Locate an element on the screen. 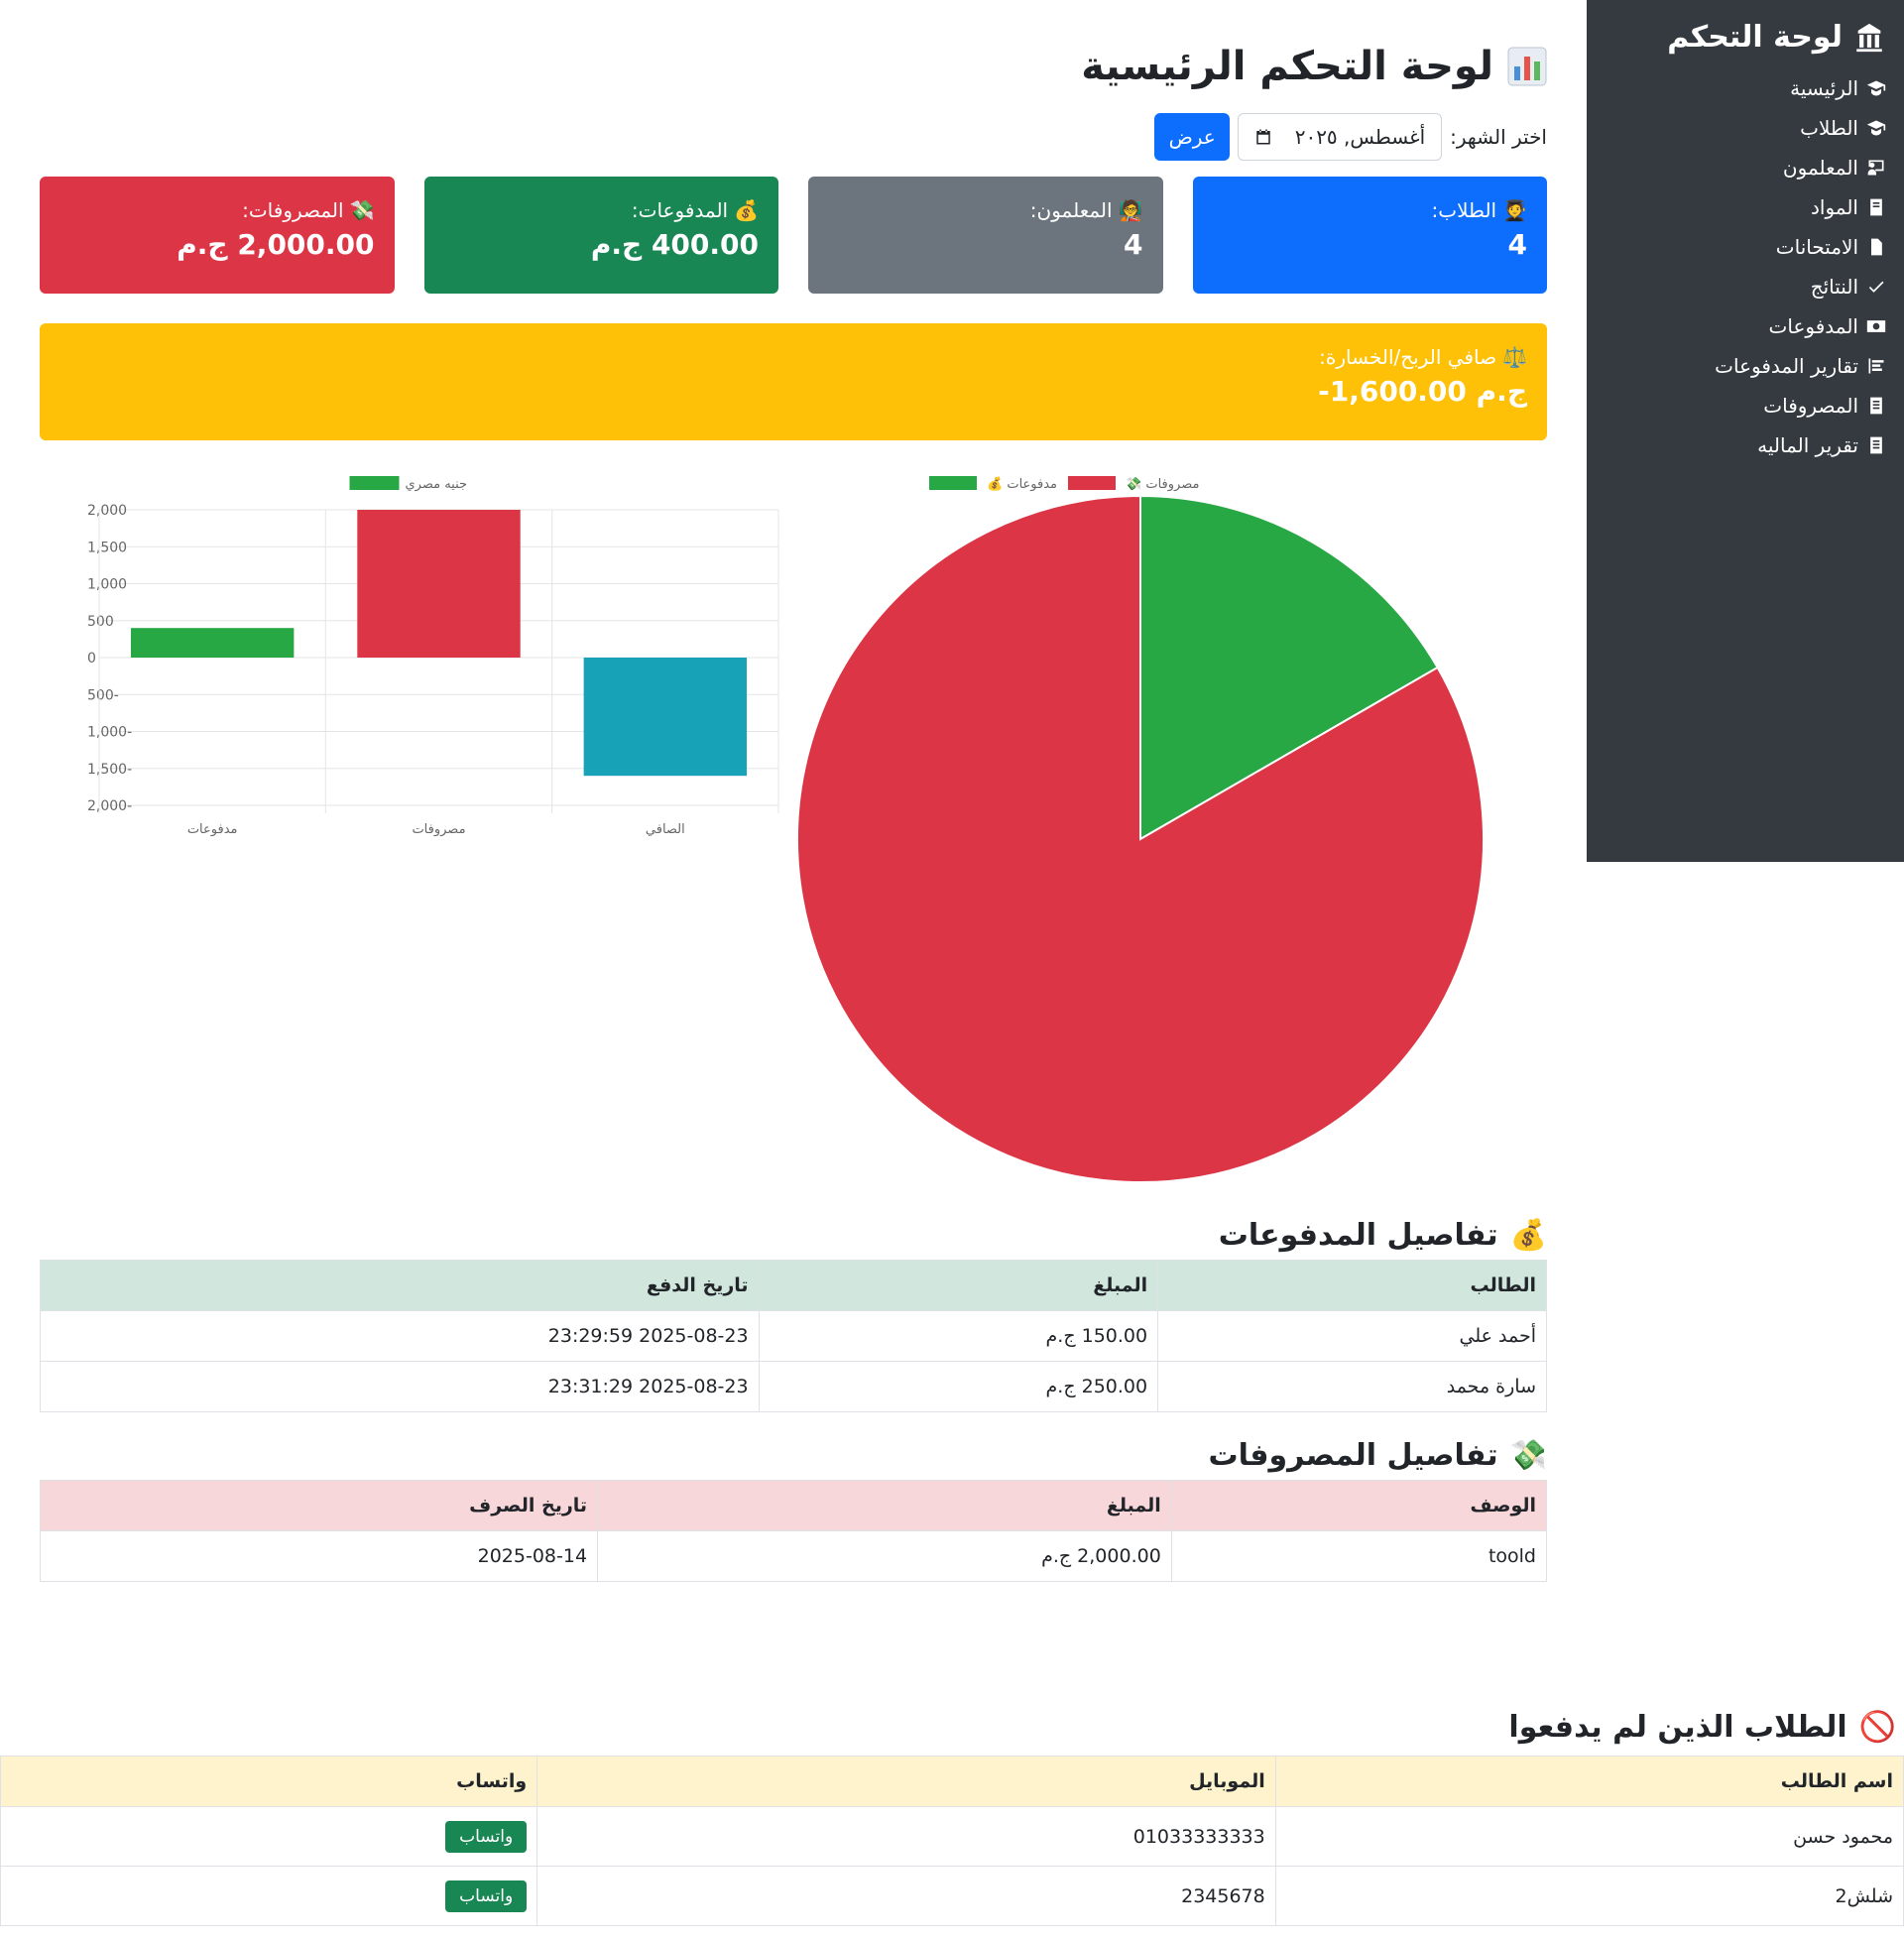 This screenshot has height=1940, width=1904. table-row: أحمد علي 150.00 ج.م 2025-08-23 23:29:59 is located at coordinates (793, 1336).